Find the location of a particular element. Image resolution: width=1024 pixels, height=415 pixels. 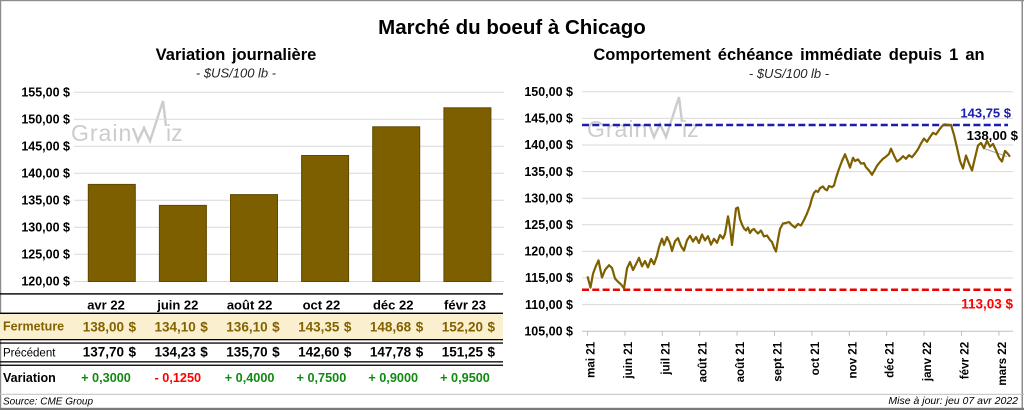

svg-text: 105,00 $ is located at coordinates (548, 331).